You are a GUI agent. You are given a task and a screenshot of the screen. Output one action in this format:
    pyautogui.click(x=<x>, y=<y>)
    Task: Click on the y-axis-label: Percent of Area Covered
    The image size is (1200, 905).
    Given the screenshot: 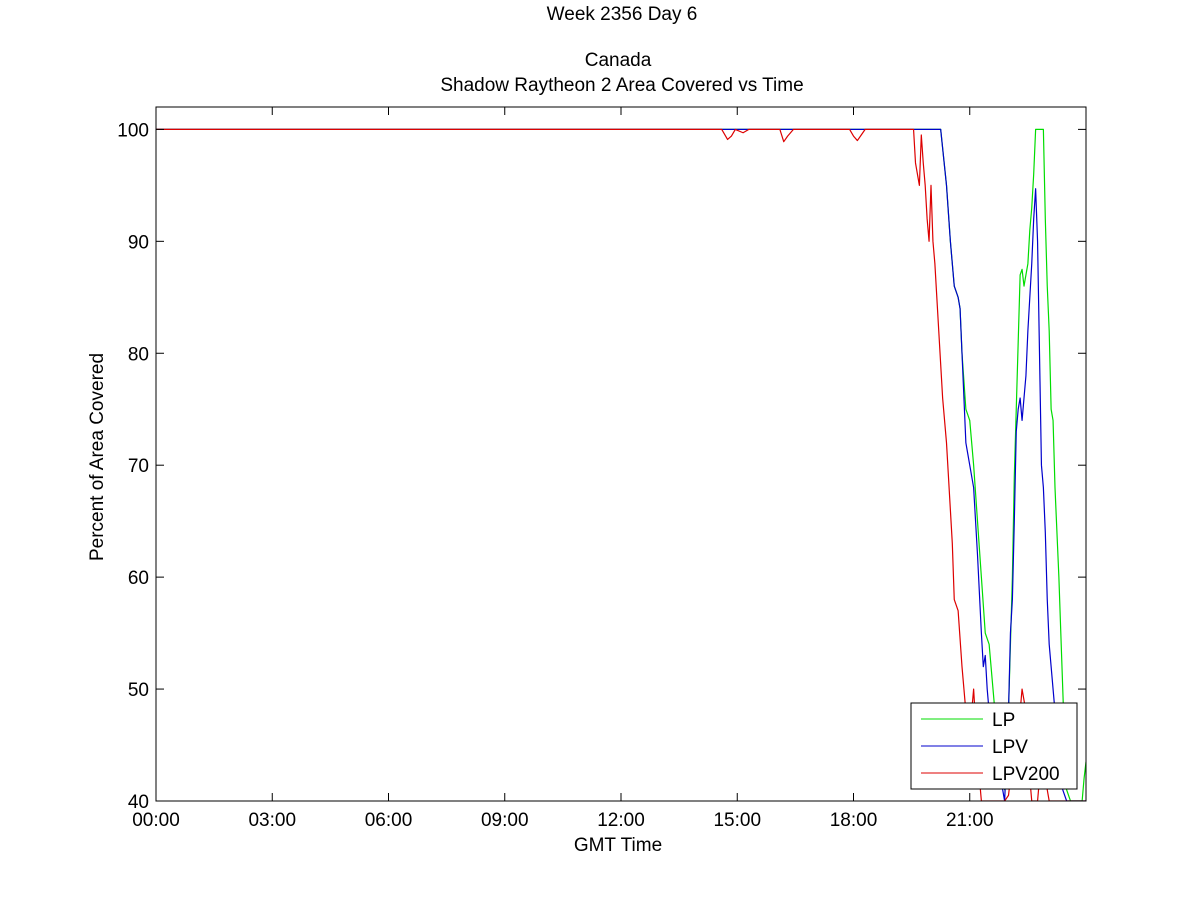 What is the action you would take?
    pyautogui.click(x=97, y=457)
    